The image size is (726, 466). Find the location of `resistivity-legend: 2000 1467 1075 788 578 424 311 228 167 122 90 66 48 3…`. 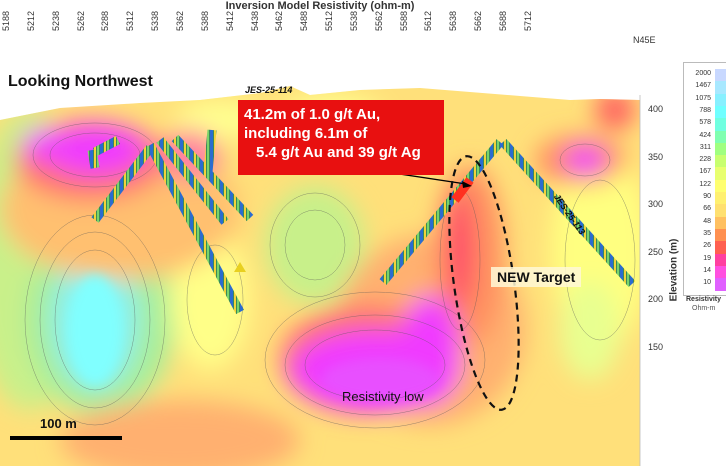

resistivity-legend: 2000 1467 1075 788 578 424 311 228 167 122 90 66 48 3… is located at coordinates (704, 179).